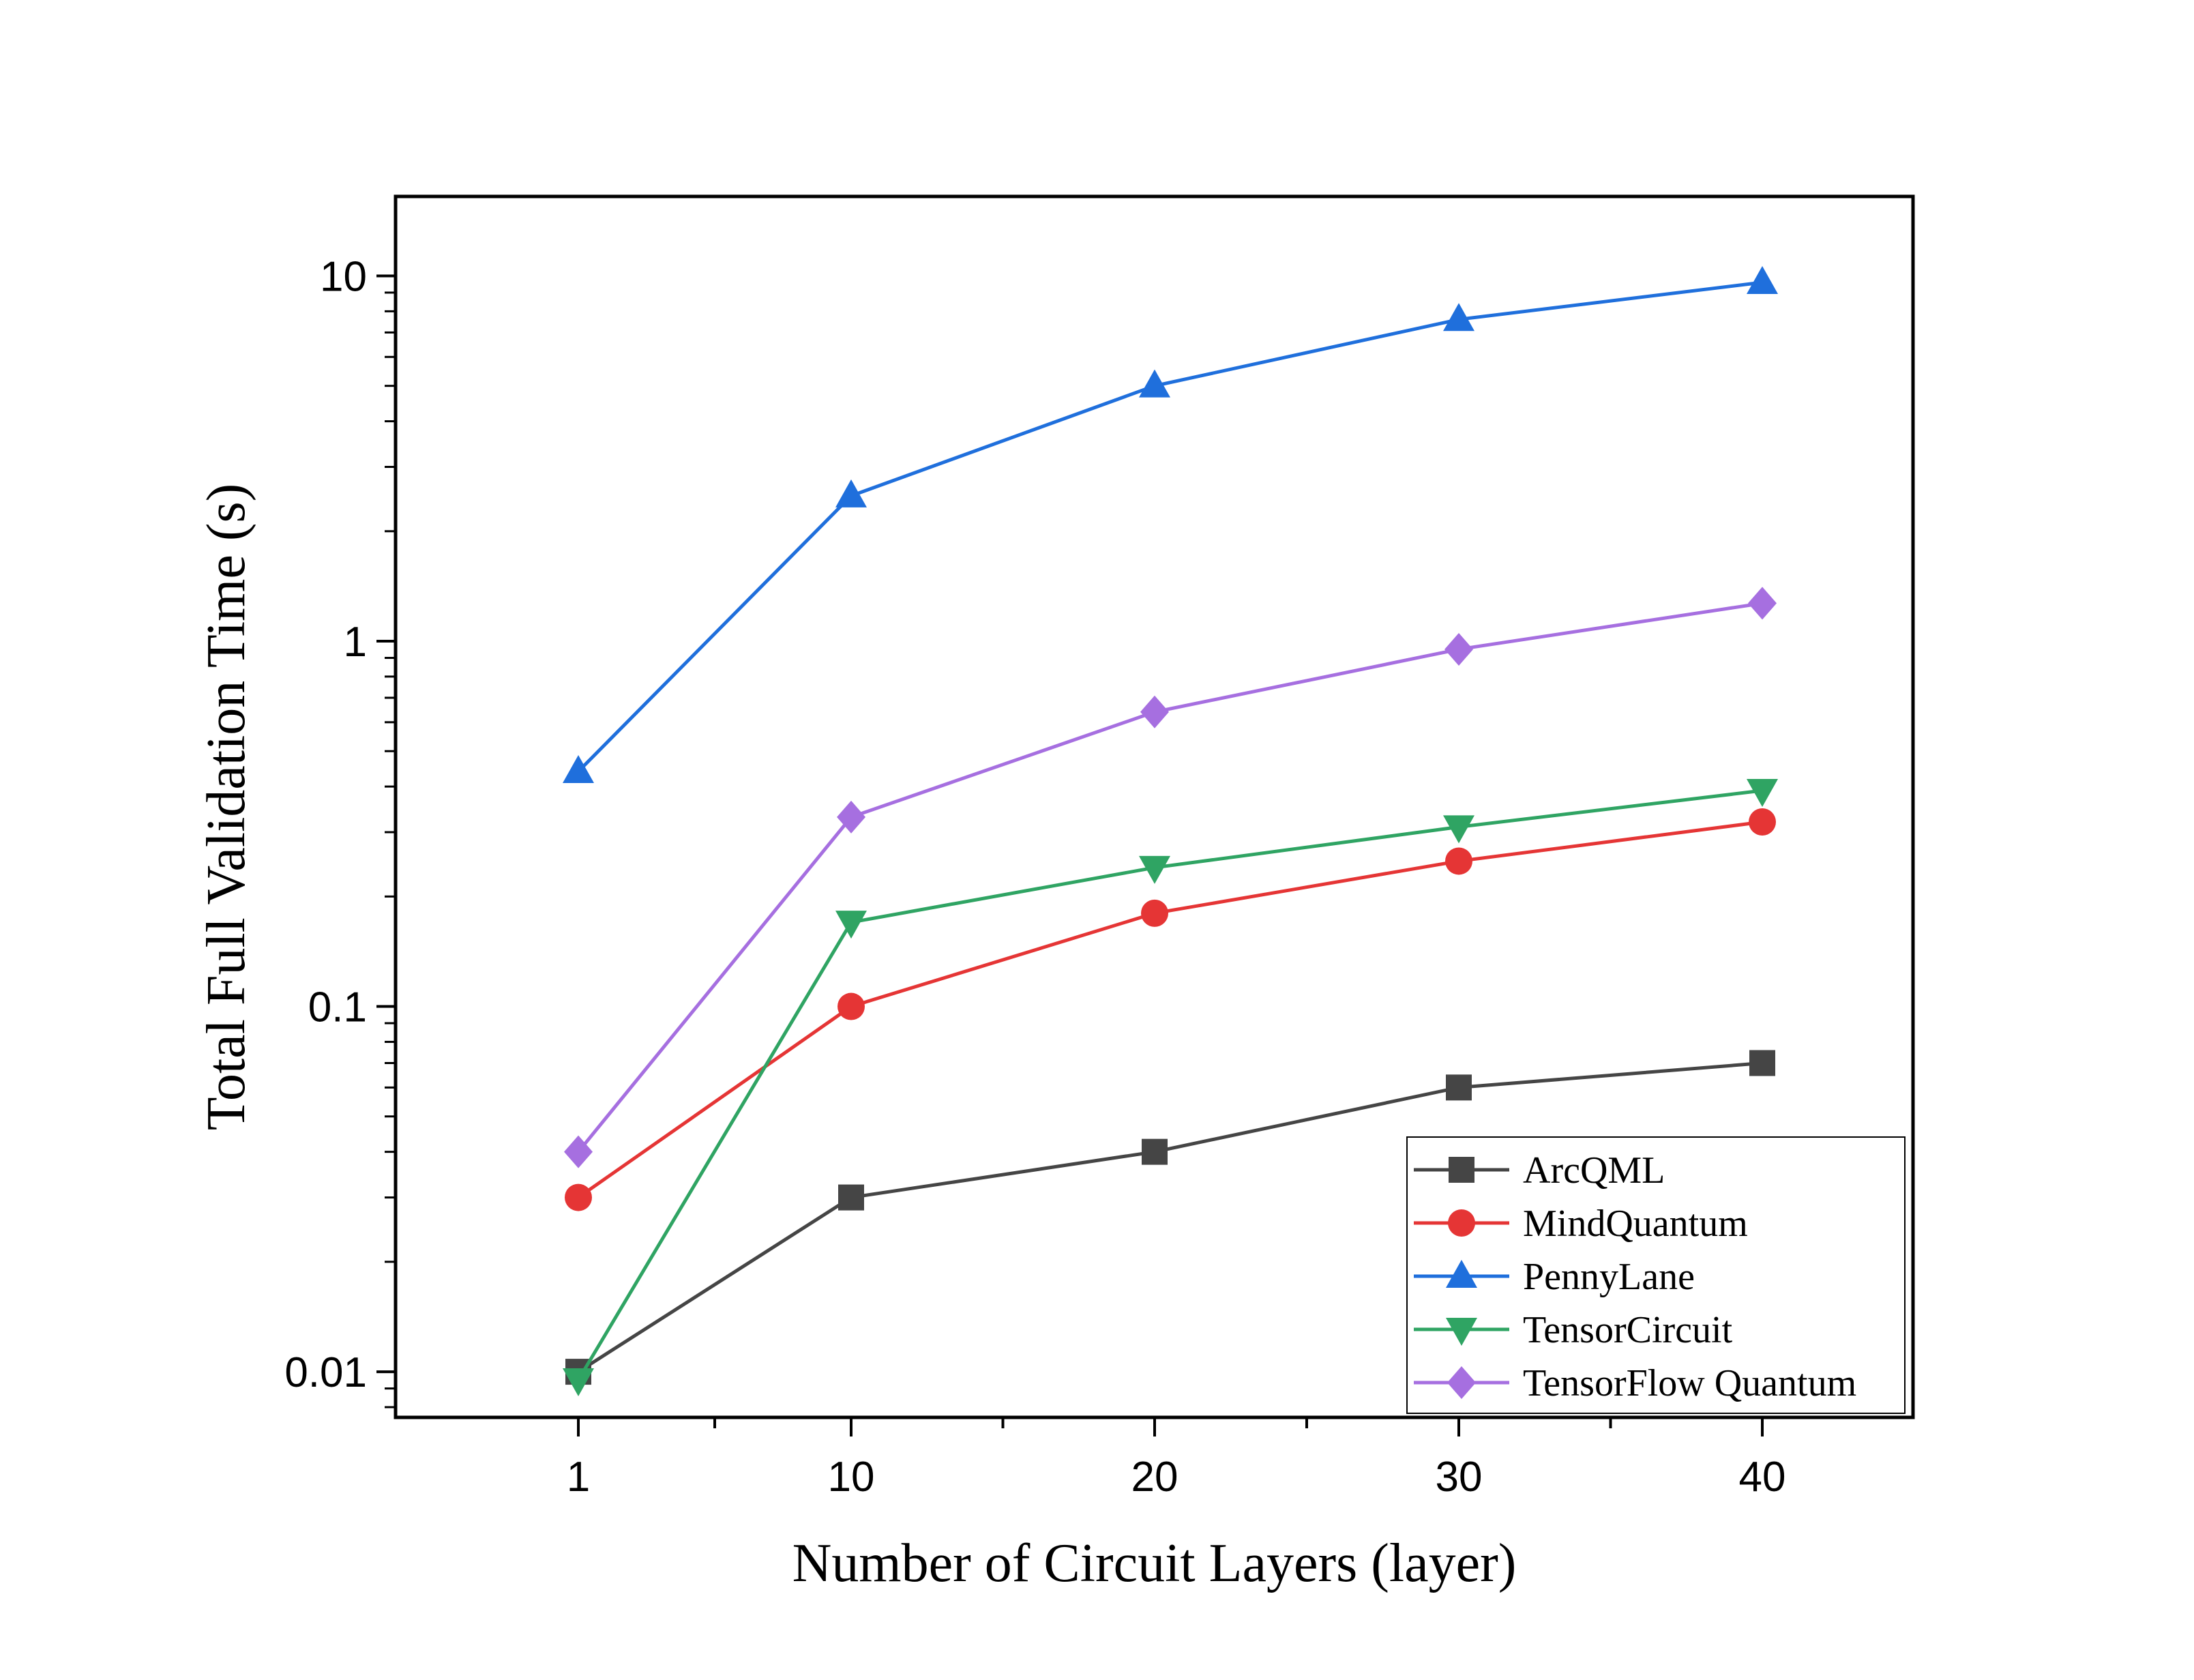 This screenshot has width=2194, height=1680. What do you see at coordinates (1628, 1330) in the screenshot?
I see `legend-label: TensorCircuit` at bounding box center [1628, 1330].